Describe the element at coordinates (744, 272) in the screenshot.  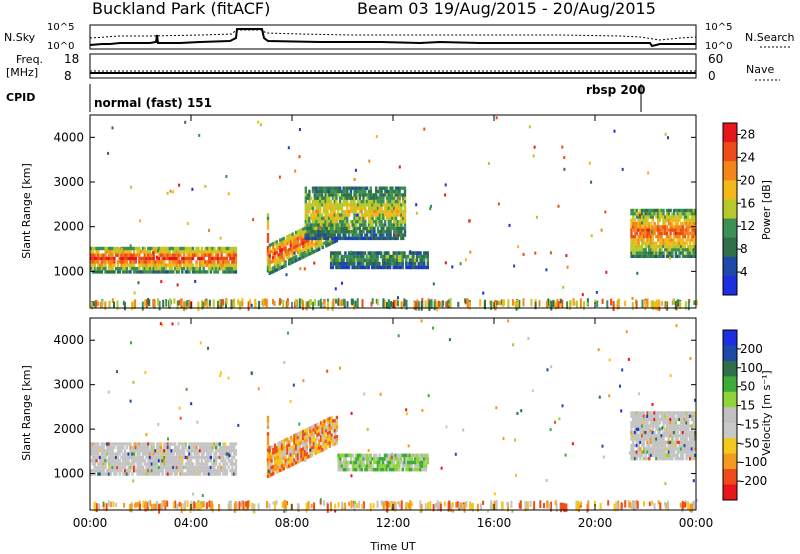
I see `power-colorbar-tick-label: 4` at that location.